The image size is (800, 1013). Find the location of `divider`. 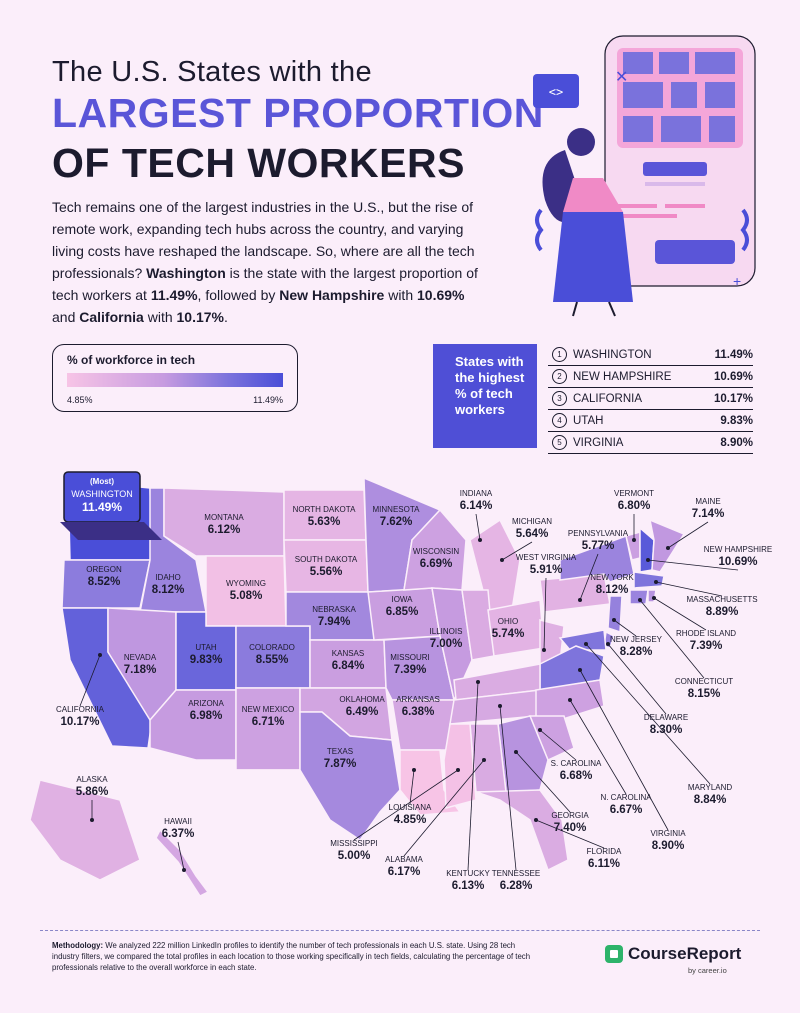

divider is located at coordinates (400, 930).